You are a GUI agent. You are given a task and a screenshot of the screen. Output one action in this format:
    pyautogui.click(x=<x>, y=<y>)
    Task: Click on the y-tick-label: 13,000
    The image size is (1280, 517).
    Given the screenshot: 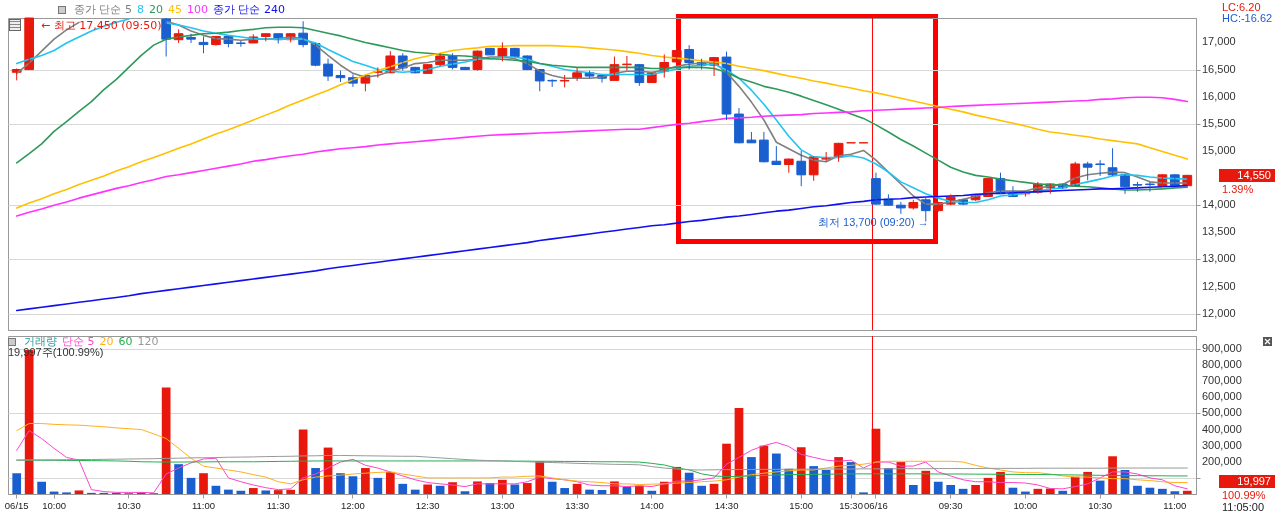 What is the action you would take?
    pyautogui.click(x=1219, y=258)
    